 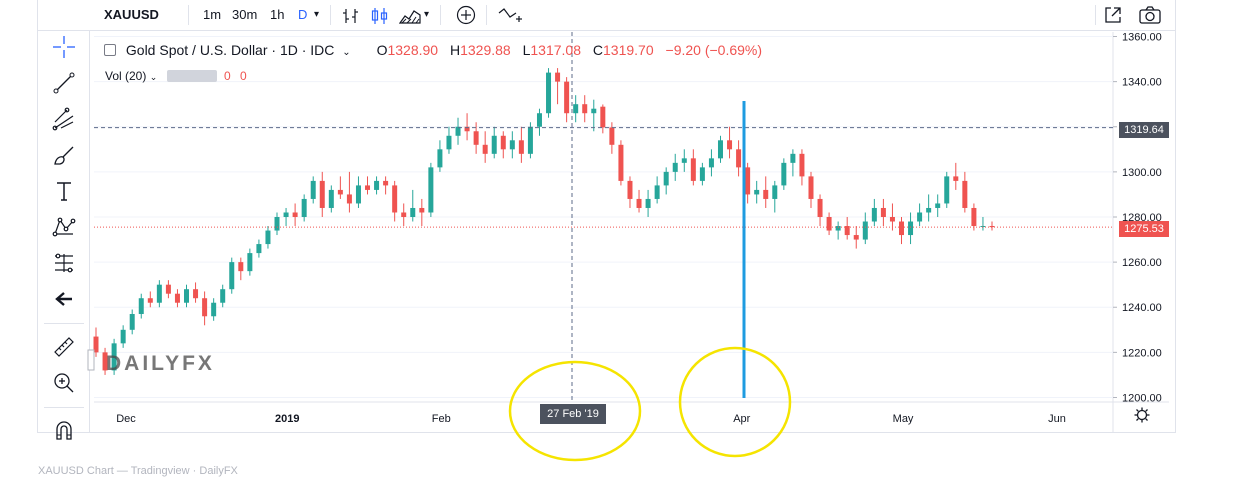 What do you see at coordinates (1057, 419) in the screenshot?
I see `x-tick-label: Jun` at bounding box center [1057, 419].